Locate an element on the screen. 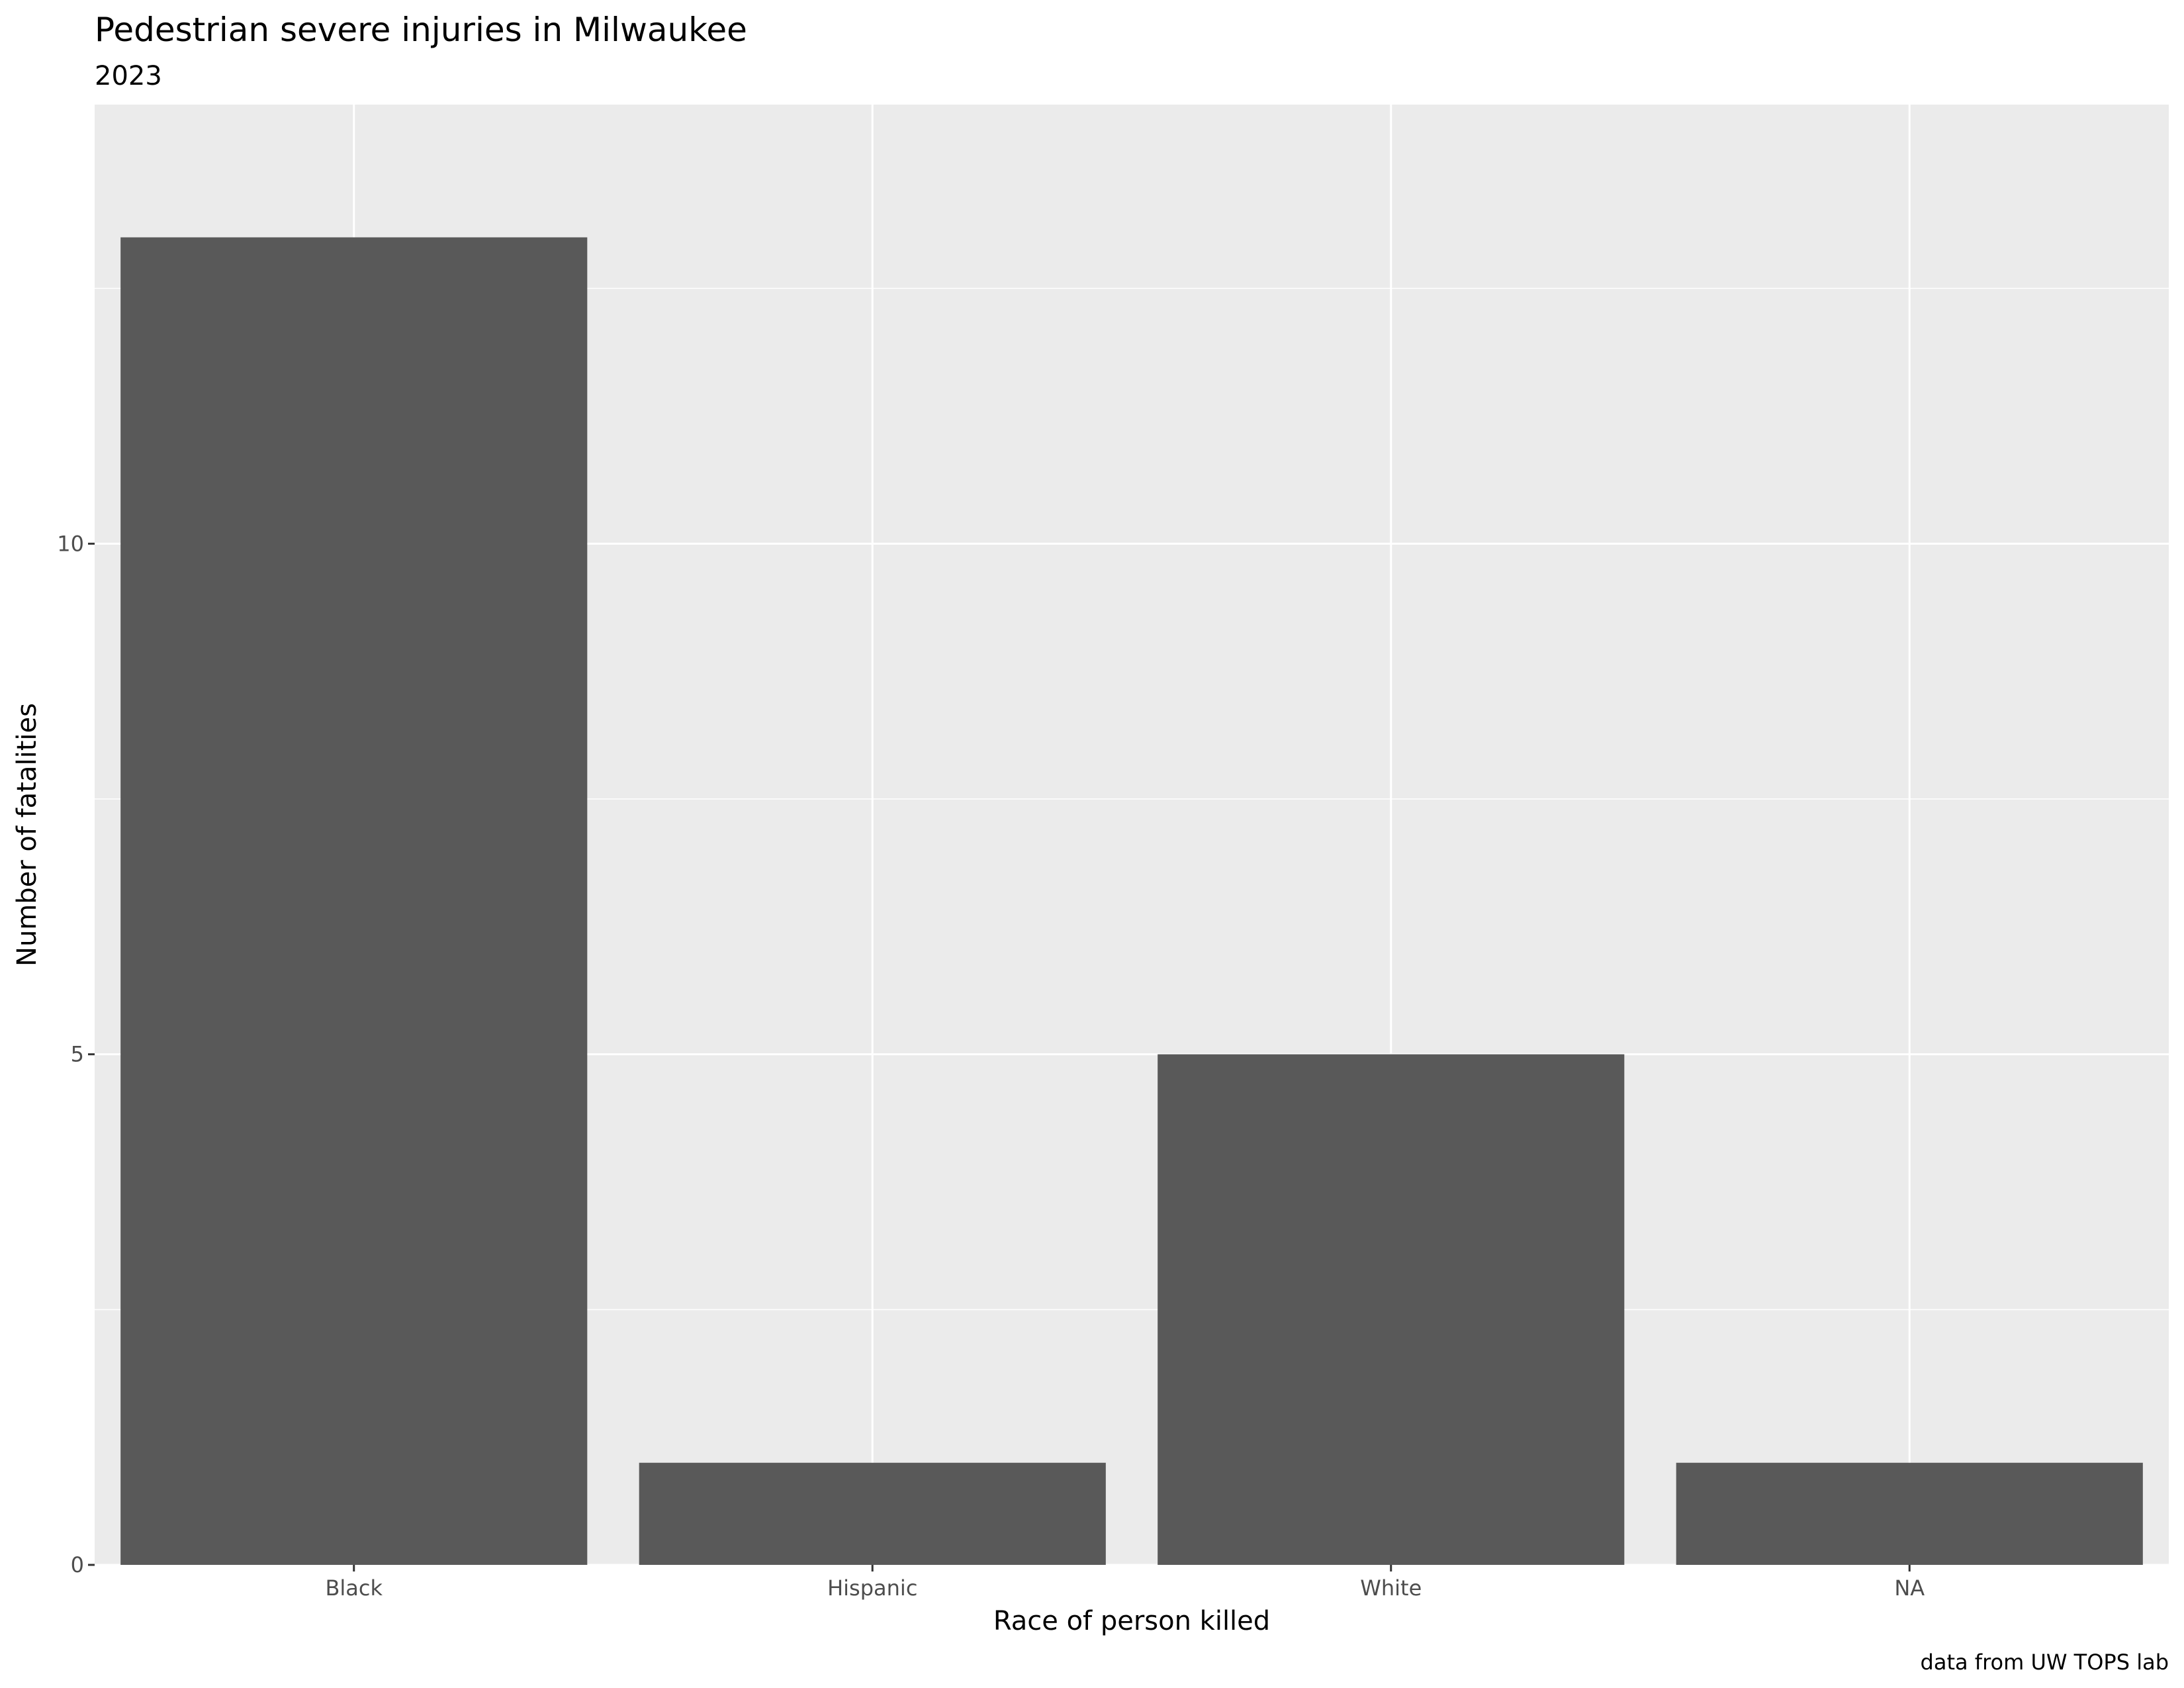  chart-title: Pedestrian severe injuries in Milwaukee is located at coordinates (421, 30).